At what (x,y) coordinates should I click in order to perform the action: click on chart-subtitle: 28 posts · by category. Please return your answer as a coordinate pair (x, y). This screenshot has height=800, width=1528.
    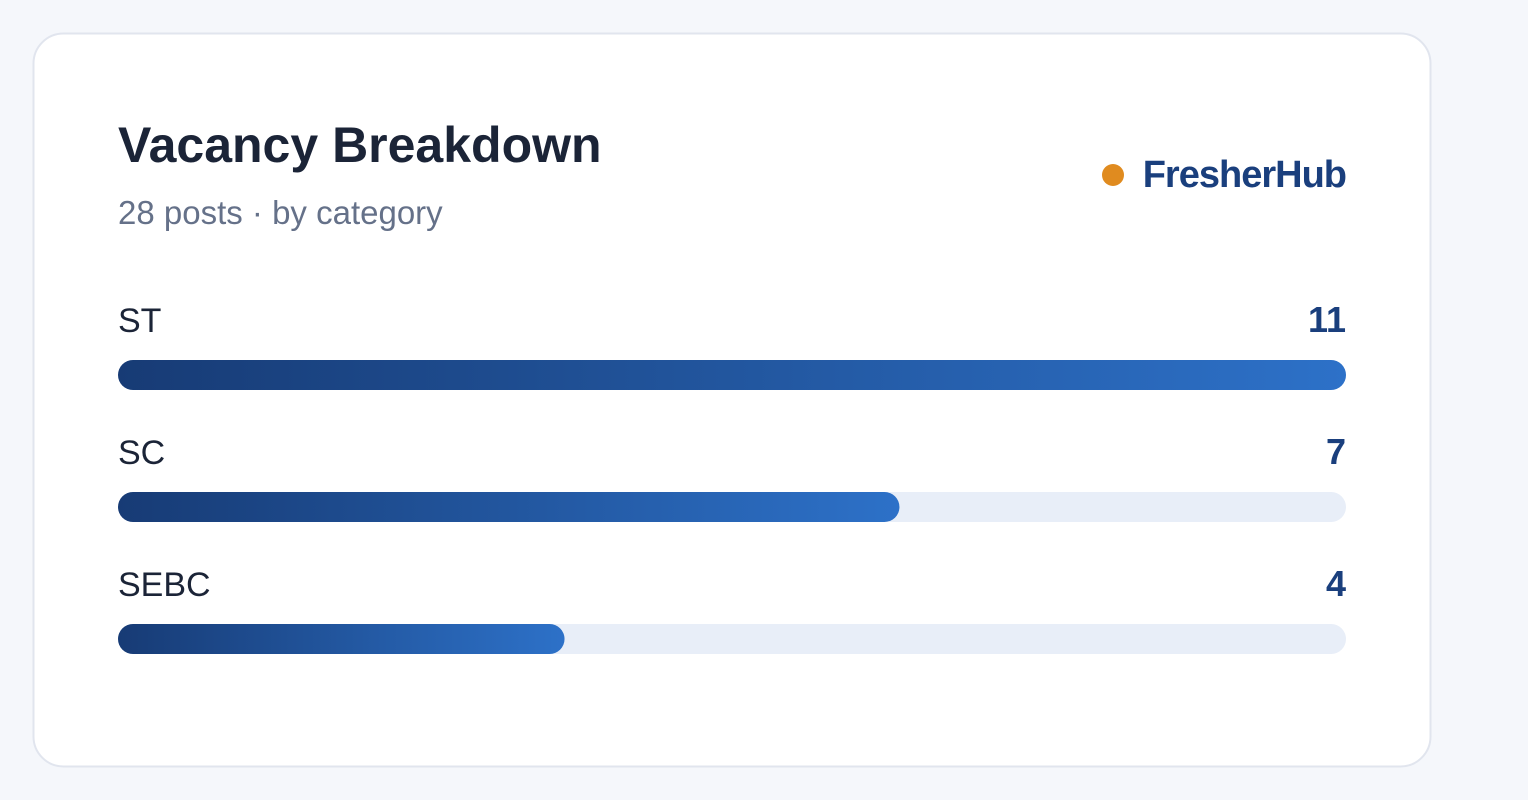
    Looking at the image, I should click on (280, 212).